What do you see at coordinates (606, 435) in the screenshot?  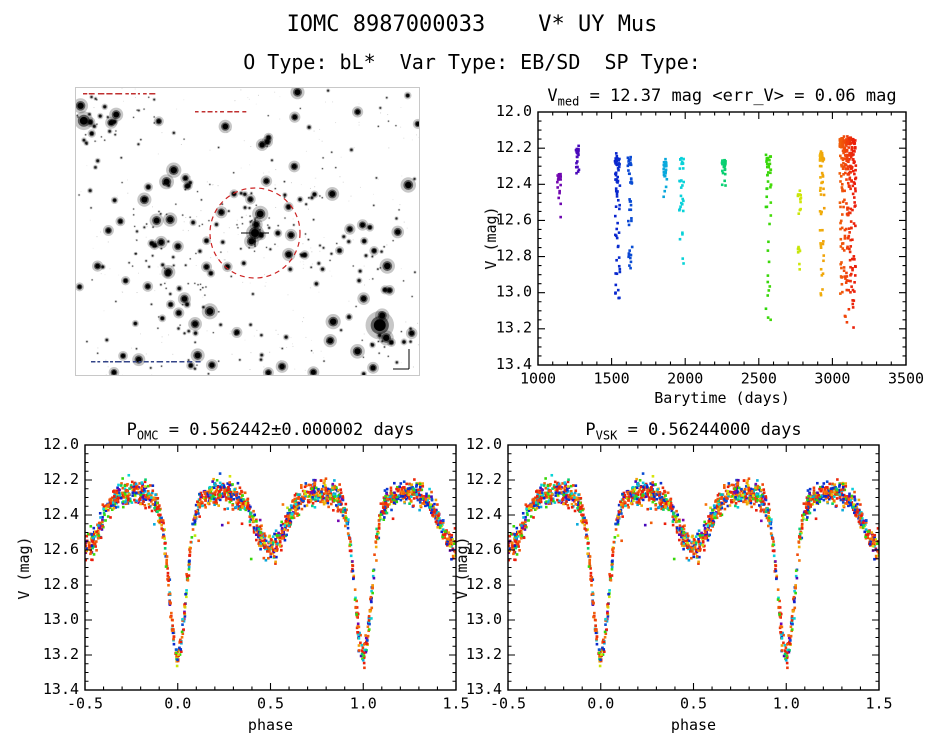 I see `phase-vsk-title-subscript: VSK` at bounding box center [606, 435].